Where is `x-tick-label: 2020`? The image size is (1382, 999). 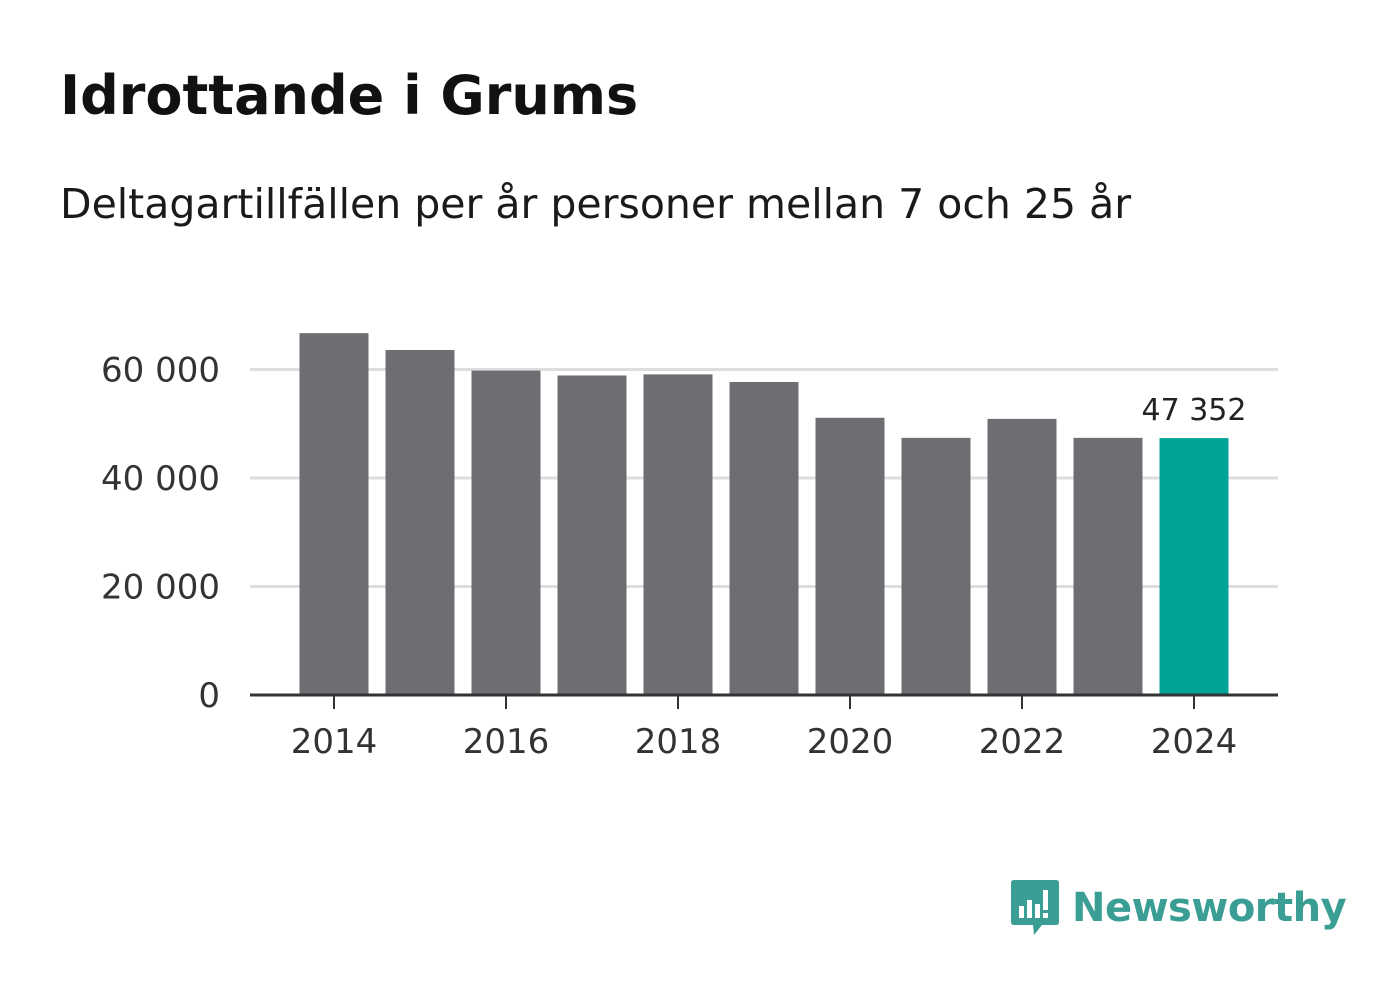
x-tick-label: 2020 is located at coordinates (850, 742).